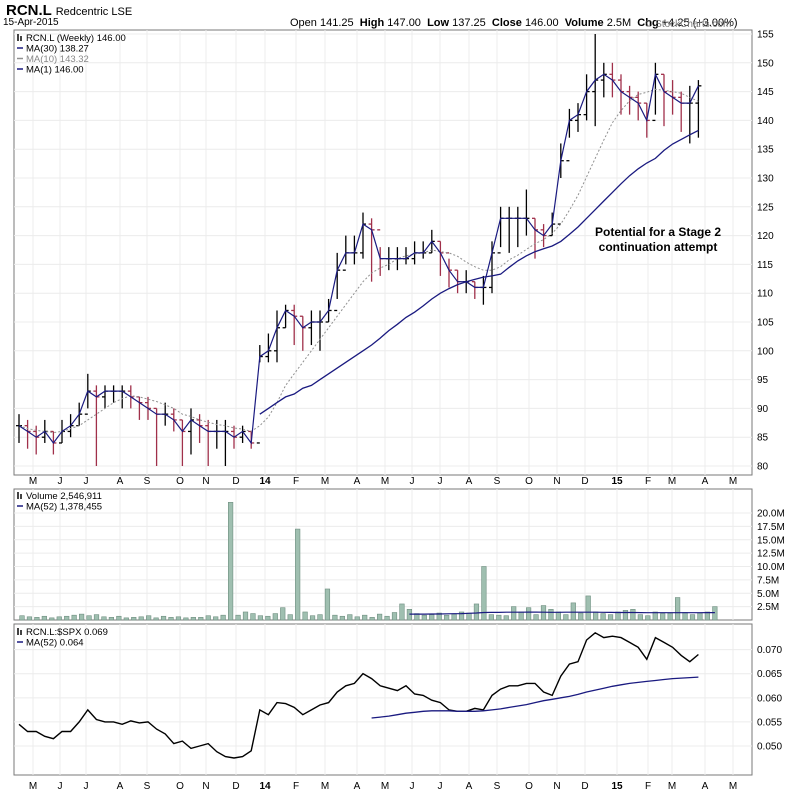 The image size is (800, 795). Describe the element at coordinates (296, 481) in the screenshot. I see `x-tick-label-price: F` at that location.